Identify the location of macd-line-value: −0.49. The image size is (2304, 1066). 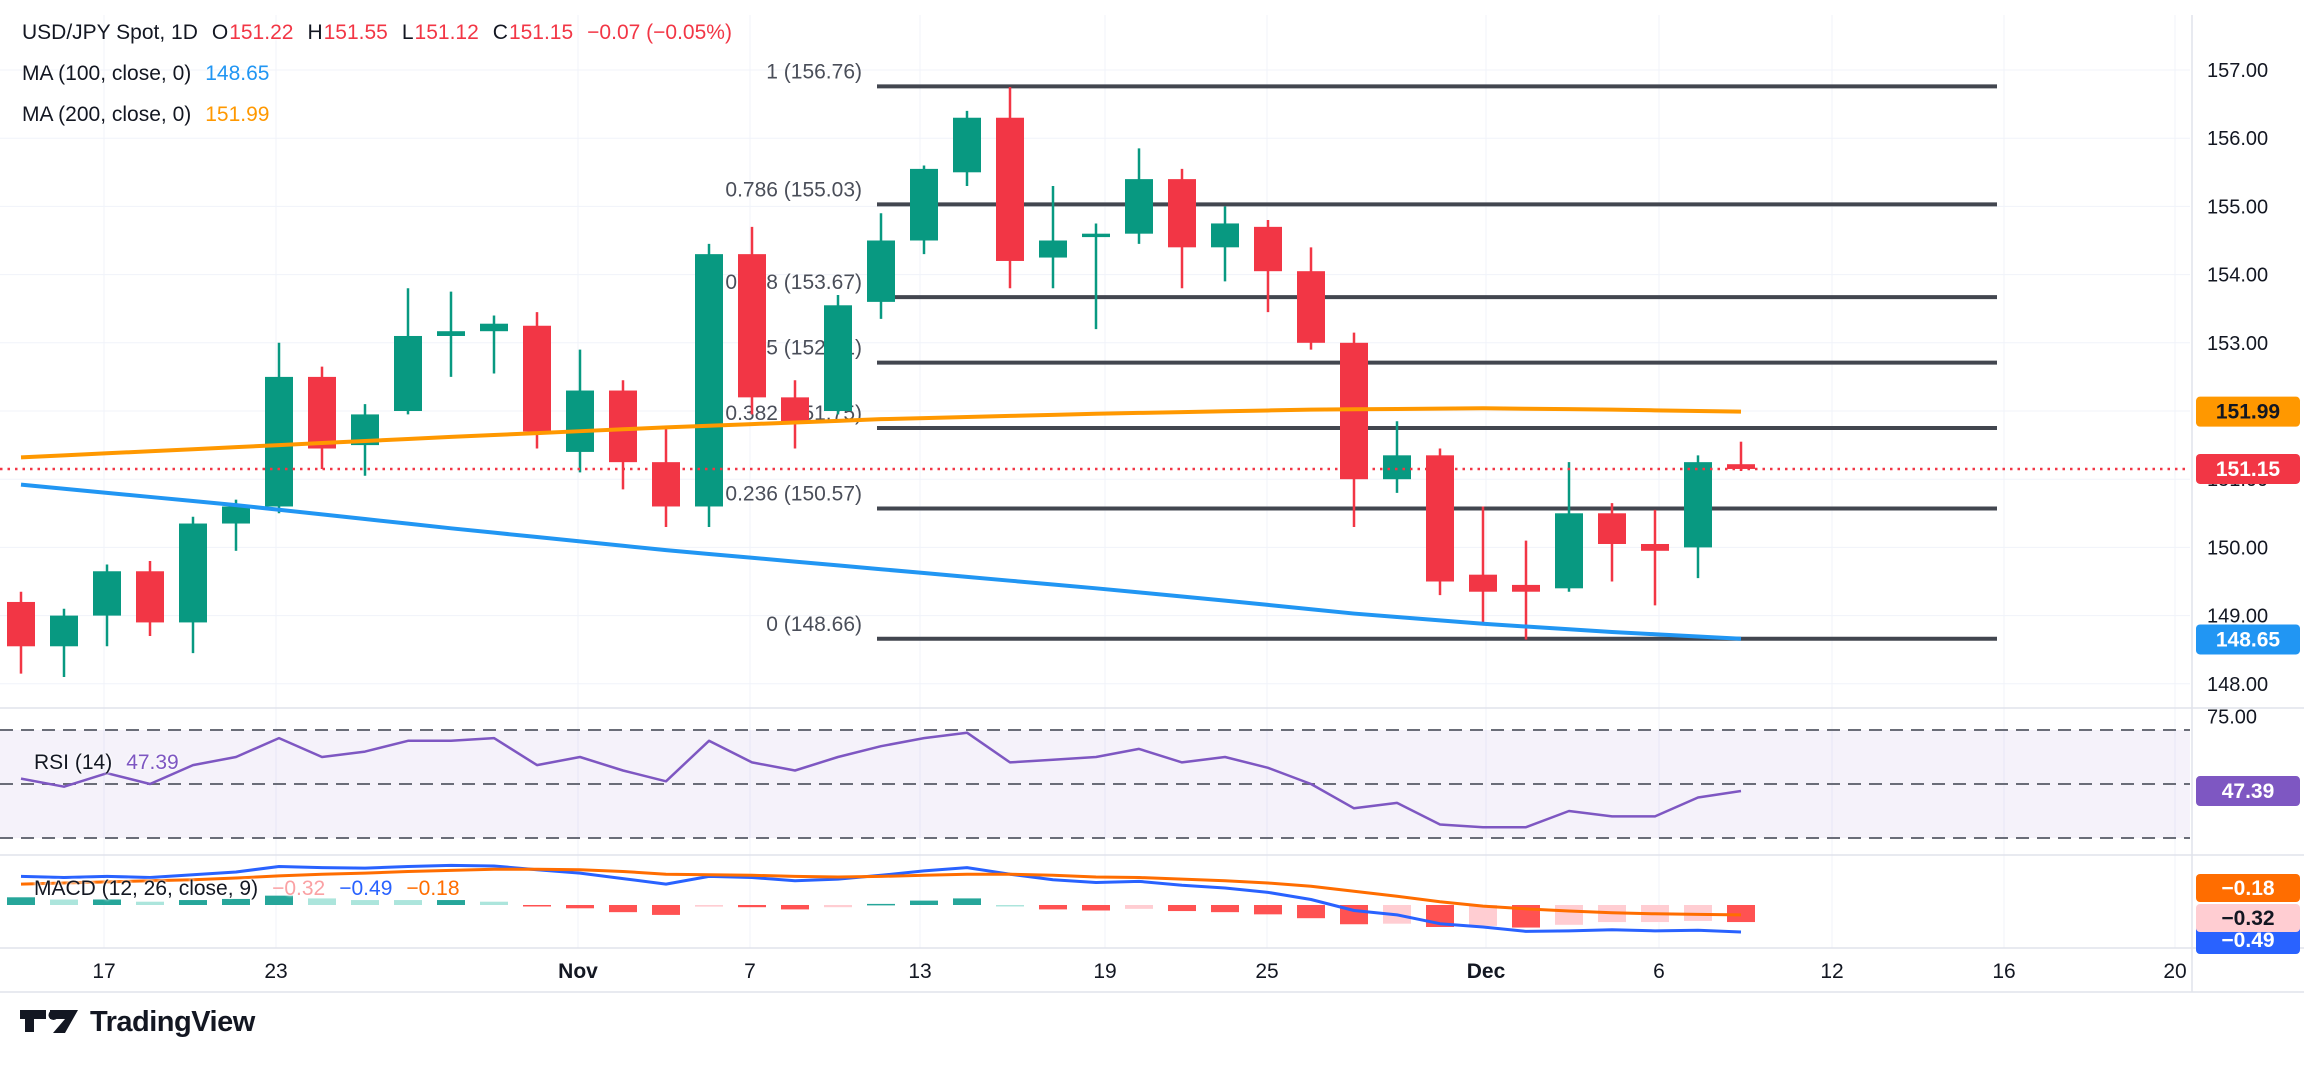
(366, 888).